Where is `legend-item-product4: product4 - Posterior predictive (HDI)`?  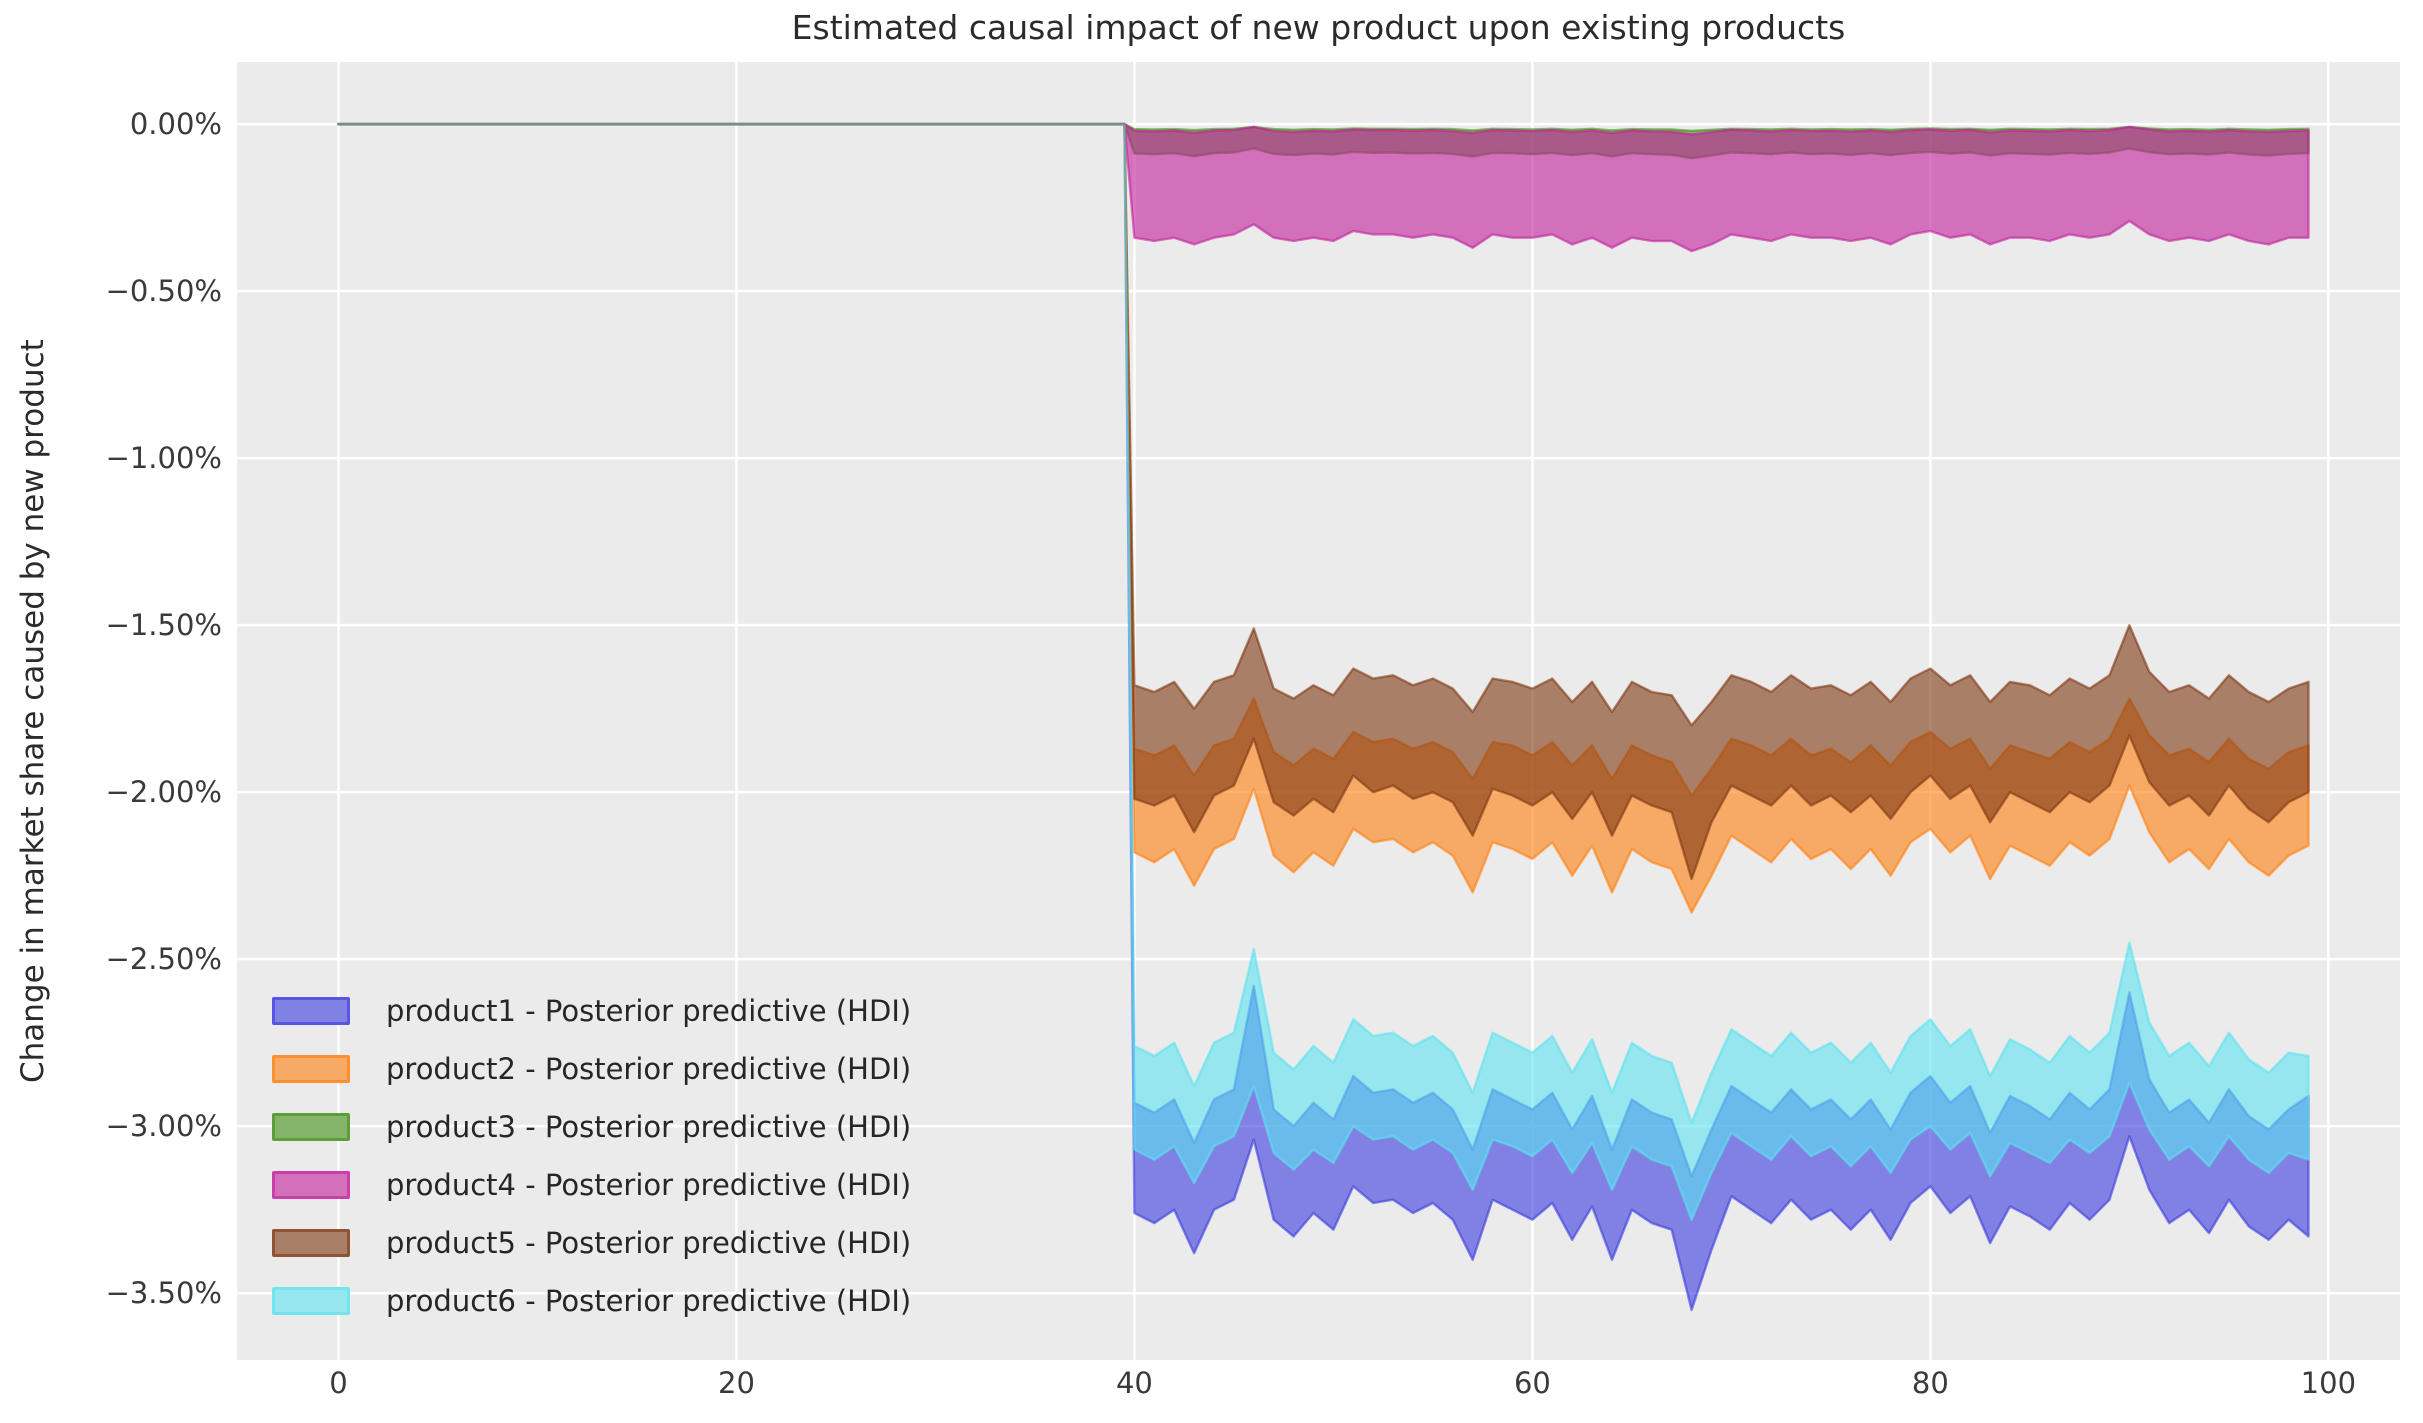 legend-item-product4: product4 - Posterior predictive (HDI) is located at coordinates (591, 1185).